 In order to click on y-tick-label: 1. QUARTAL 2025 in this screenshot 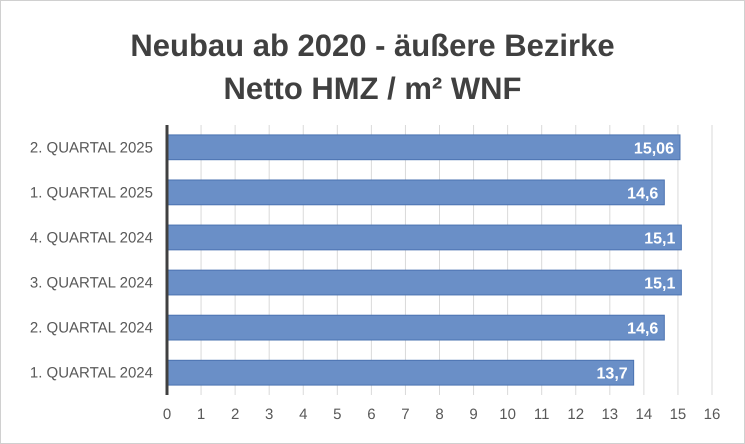, I will do `click(91, 193)`.